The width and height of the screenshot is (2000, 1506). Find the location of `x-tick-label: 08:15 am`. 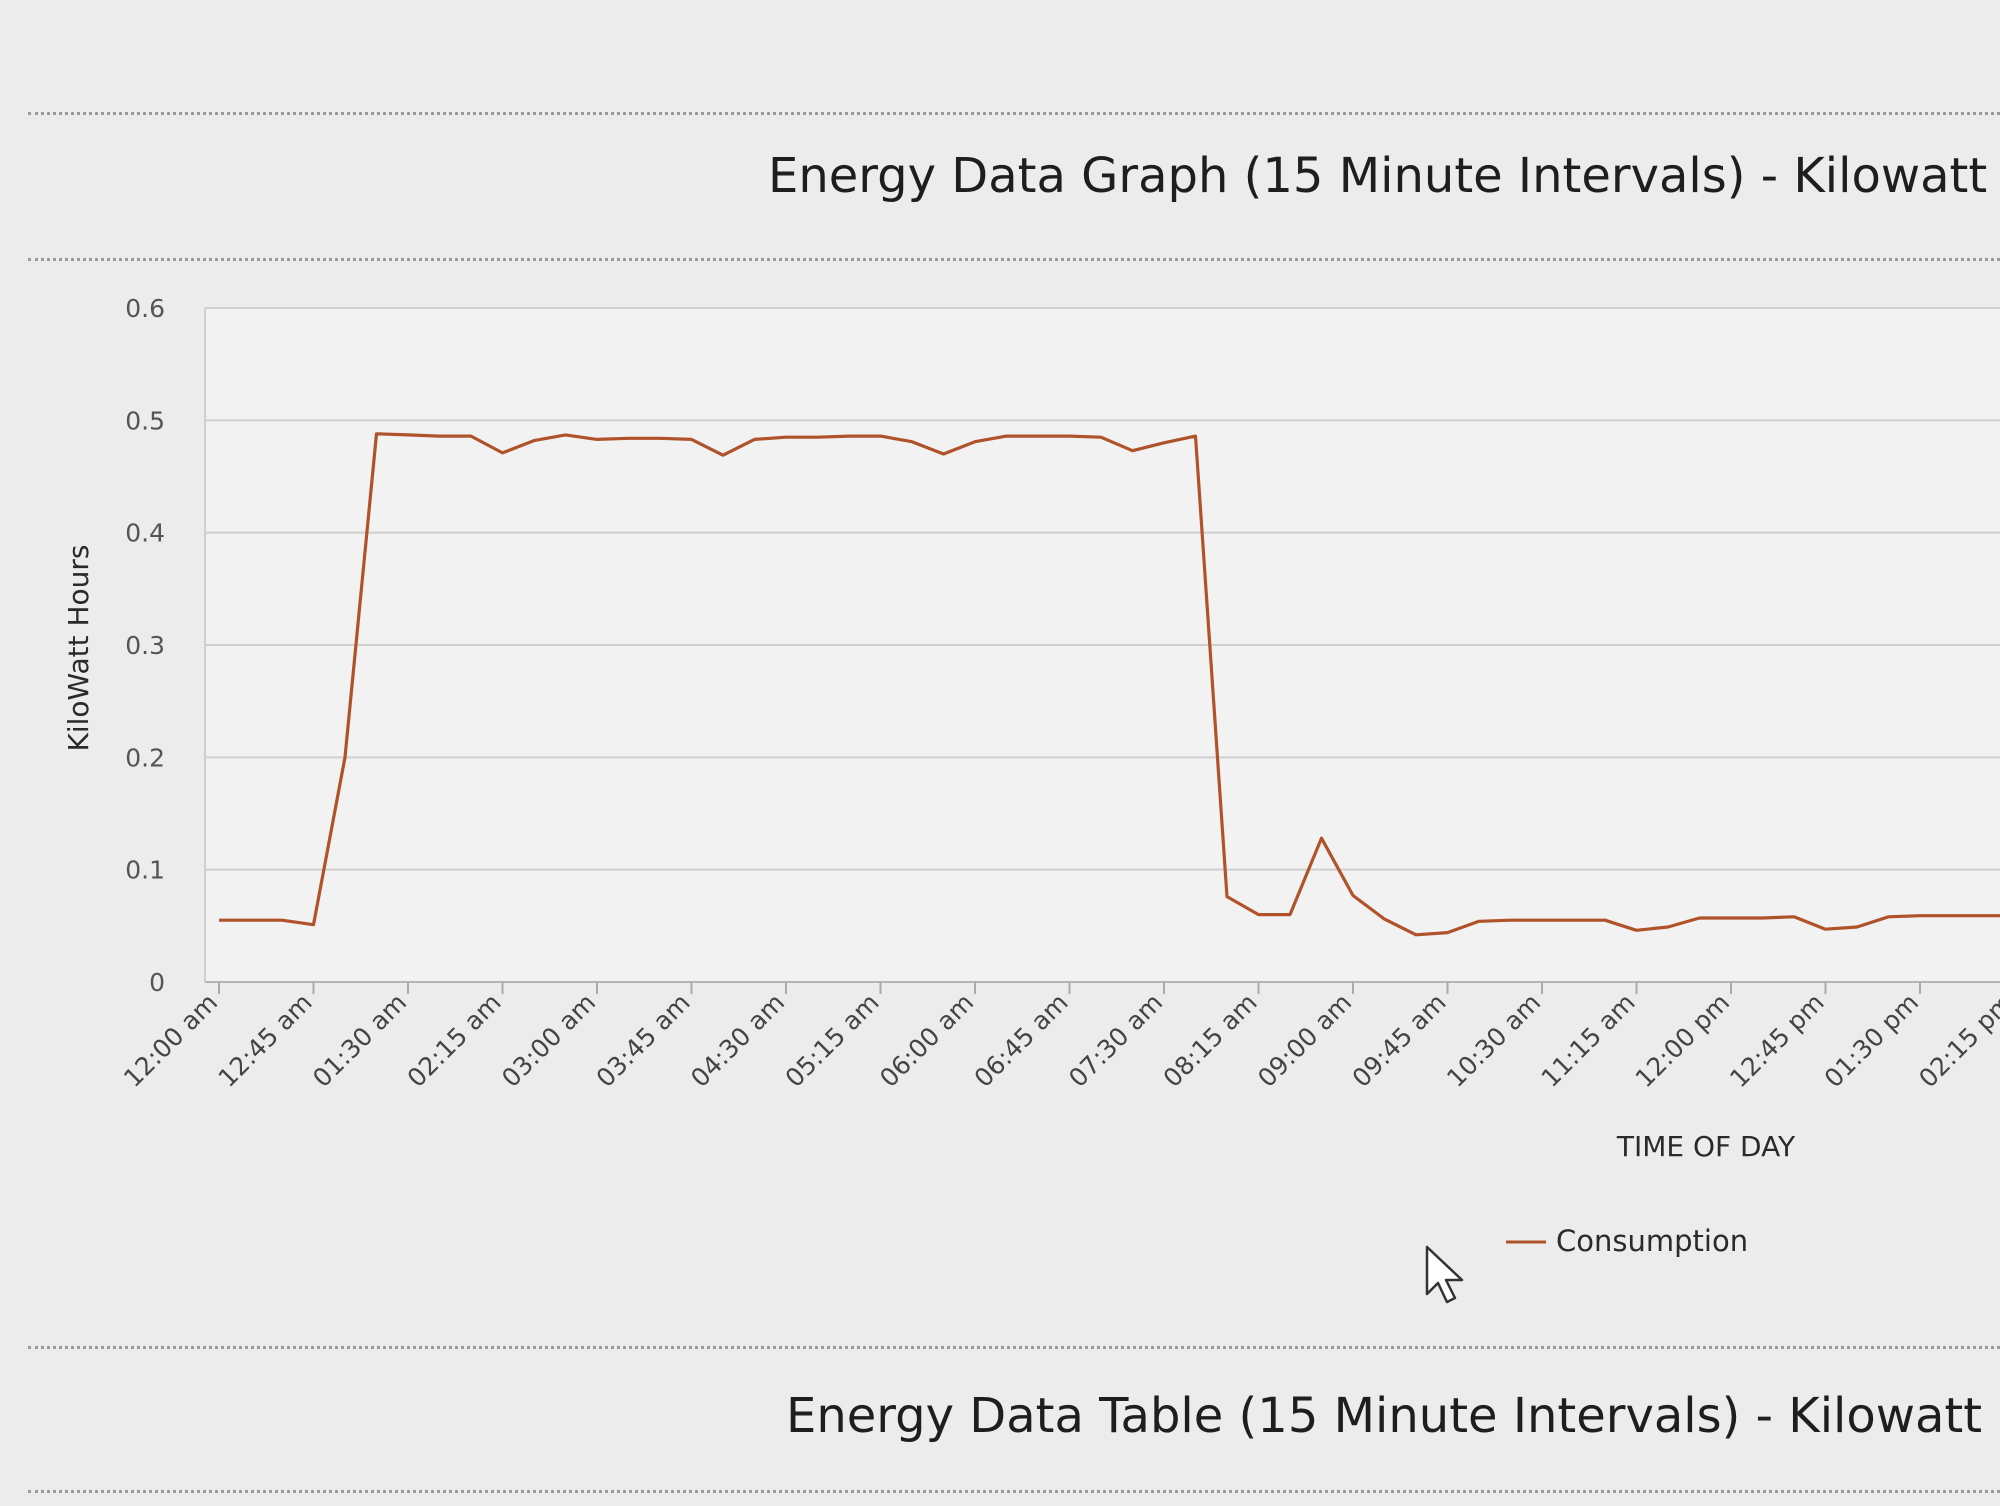

x-tick-label: 08:15 am is located at coordinates (1210, 1040).